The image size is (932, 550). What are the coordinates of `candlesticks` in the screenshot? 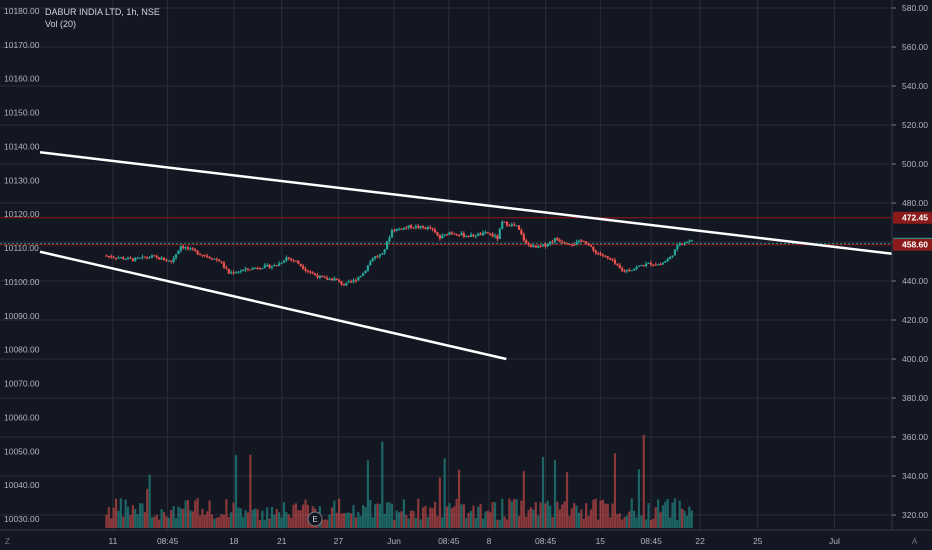 It's located at (399, 253).